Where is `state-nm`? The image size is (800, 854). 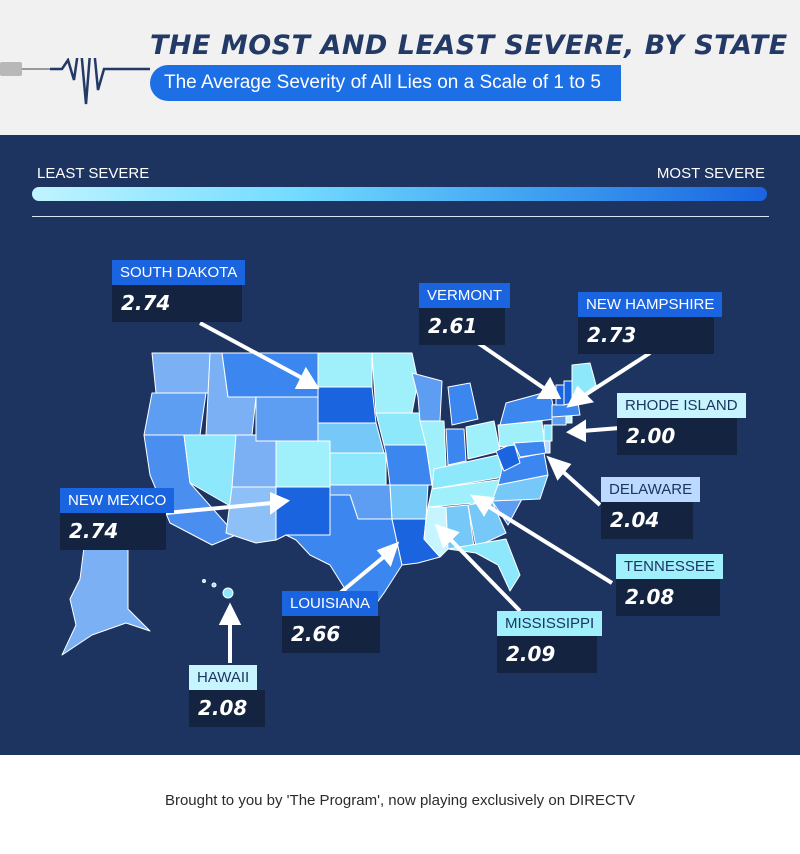 state-nm is located at coordinates (303, 513).